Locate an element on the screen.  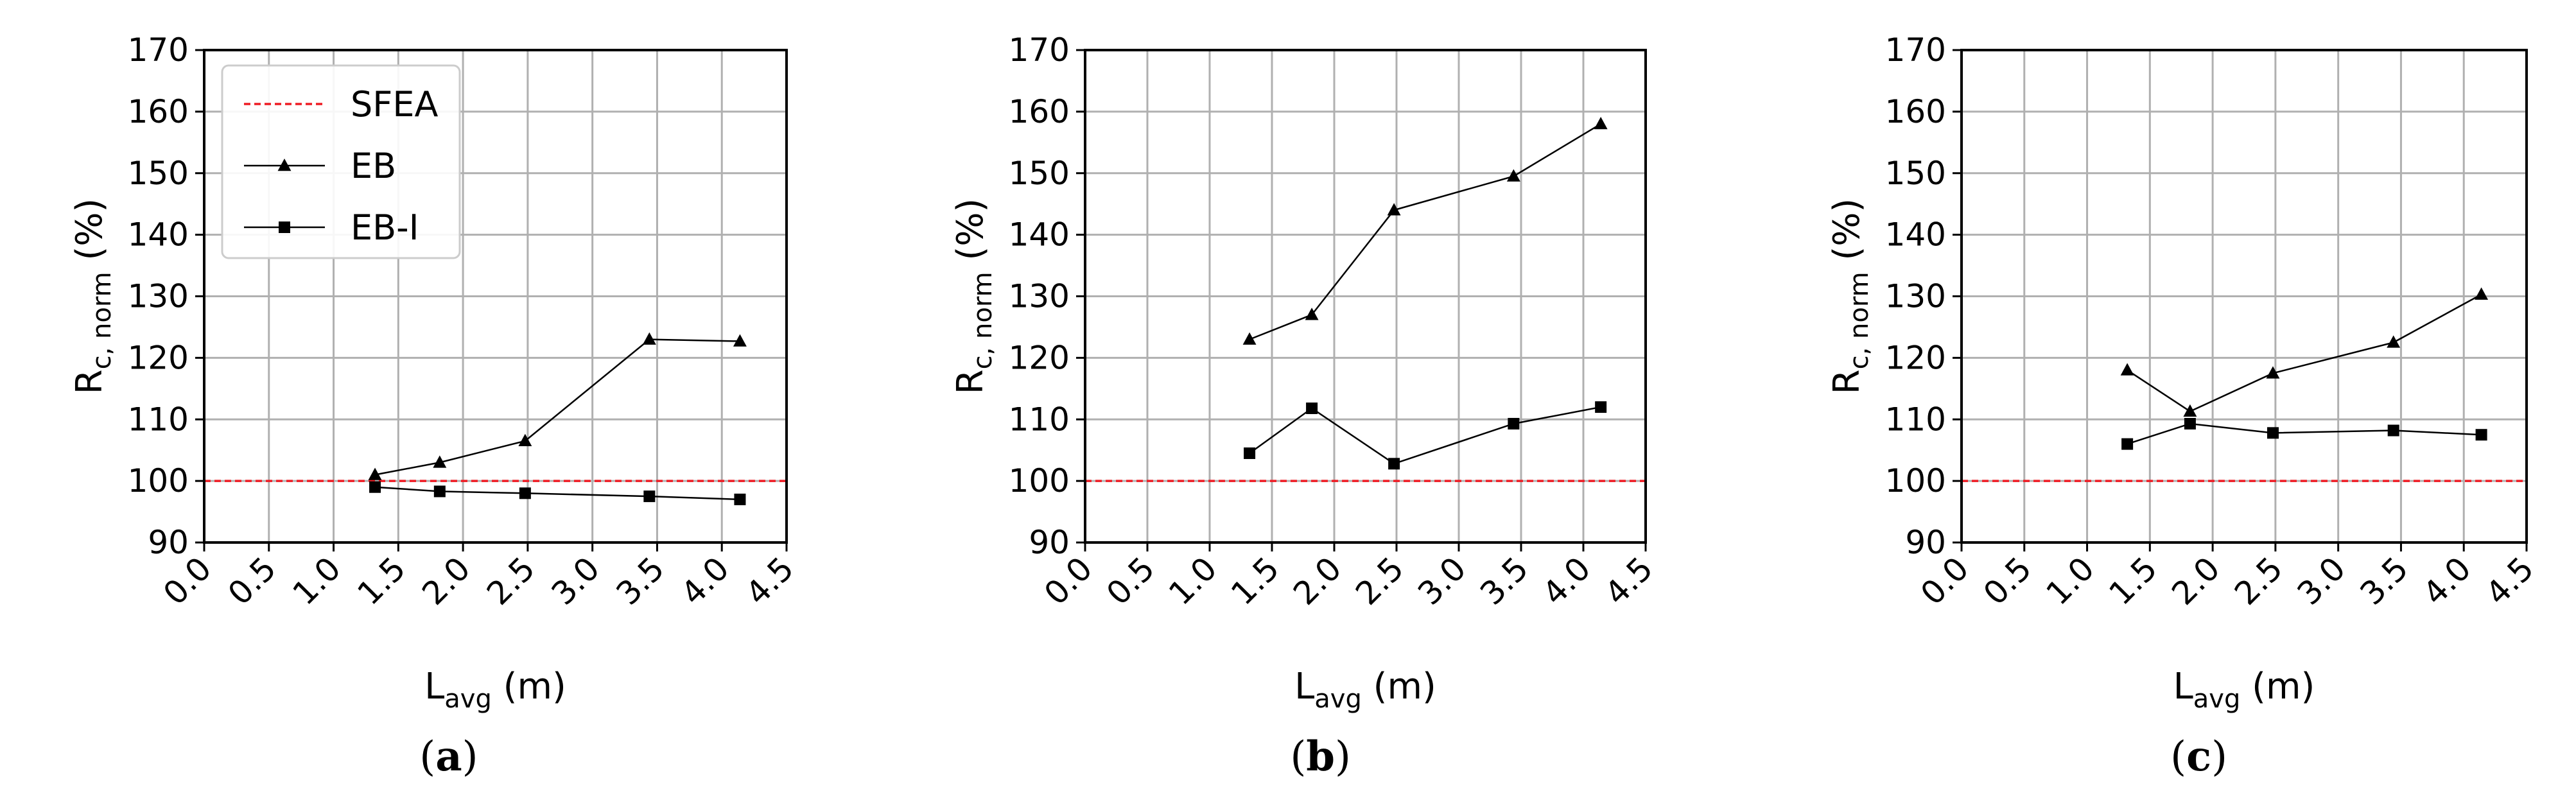
caption-letter: b is located at coordinates (1320, 757).